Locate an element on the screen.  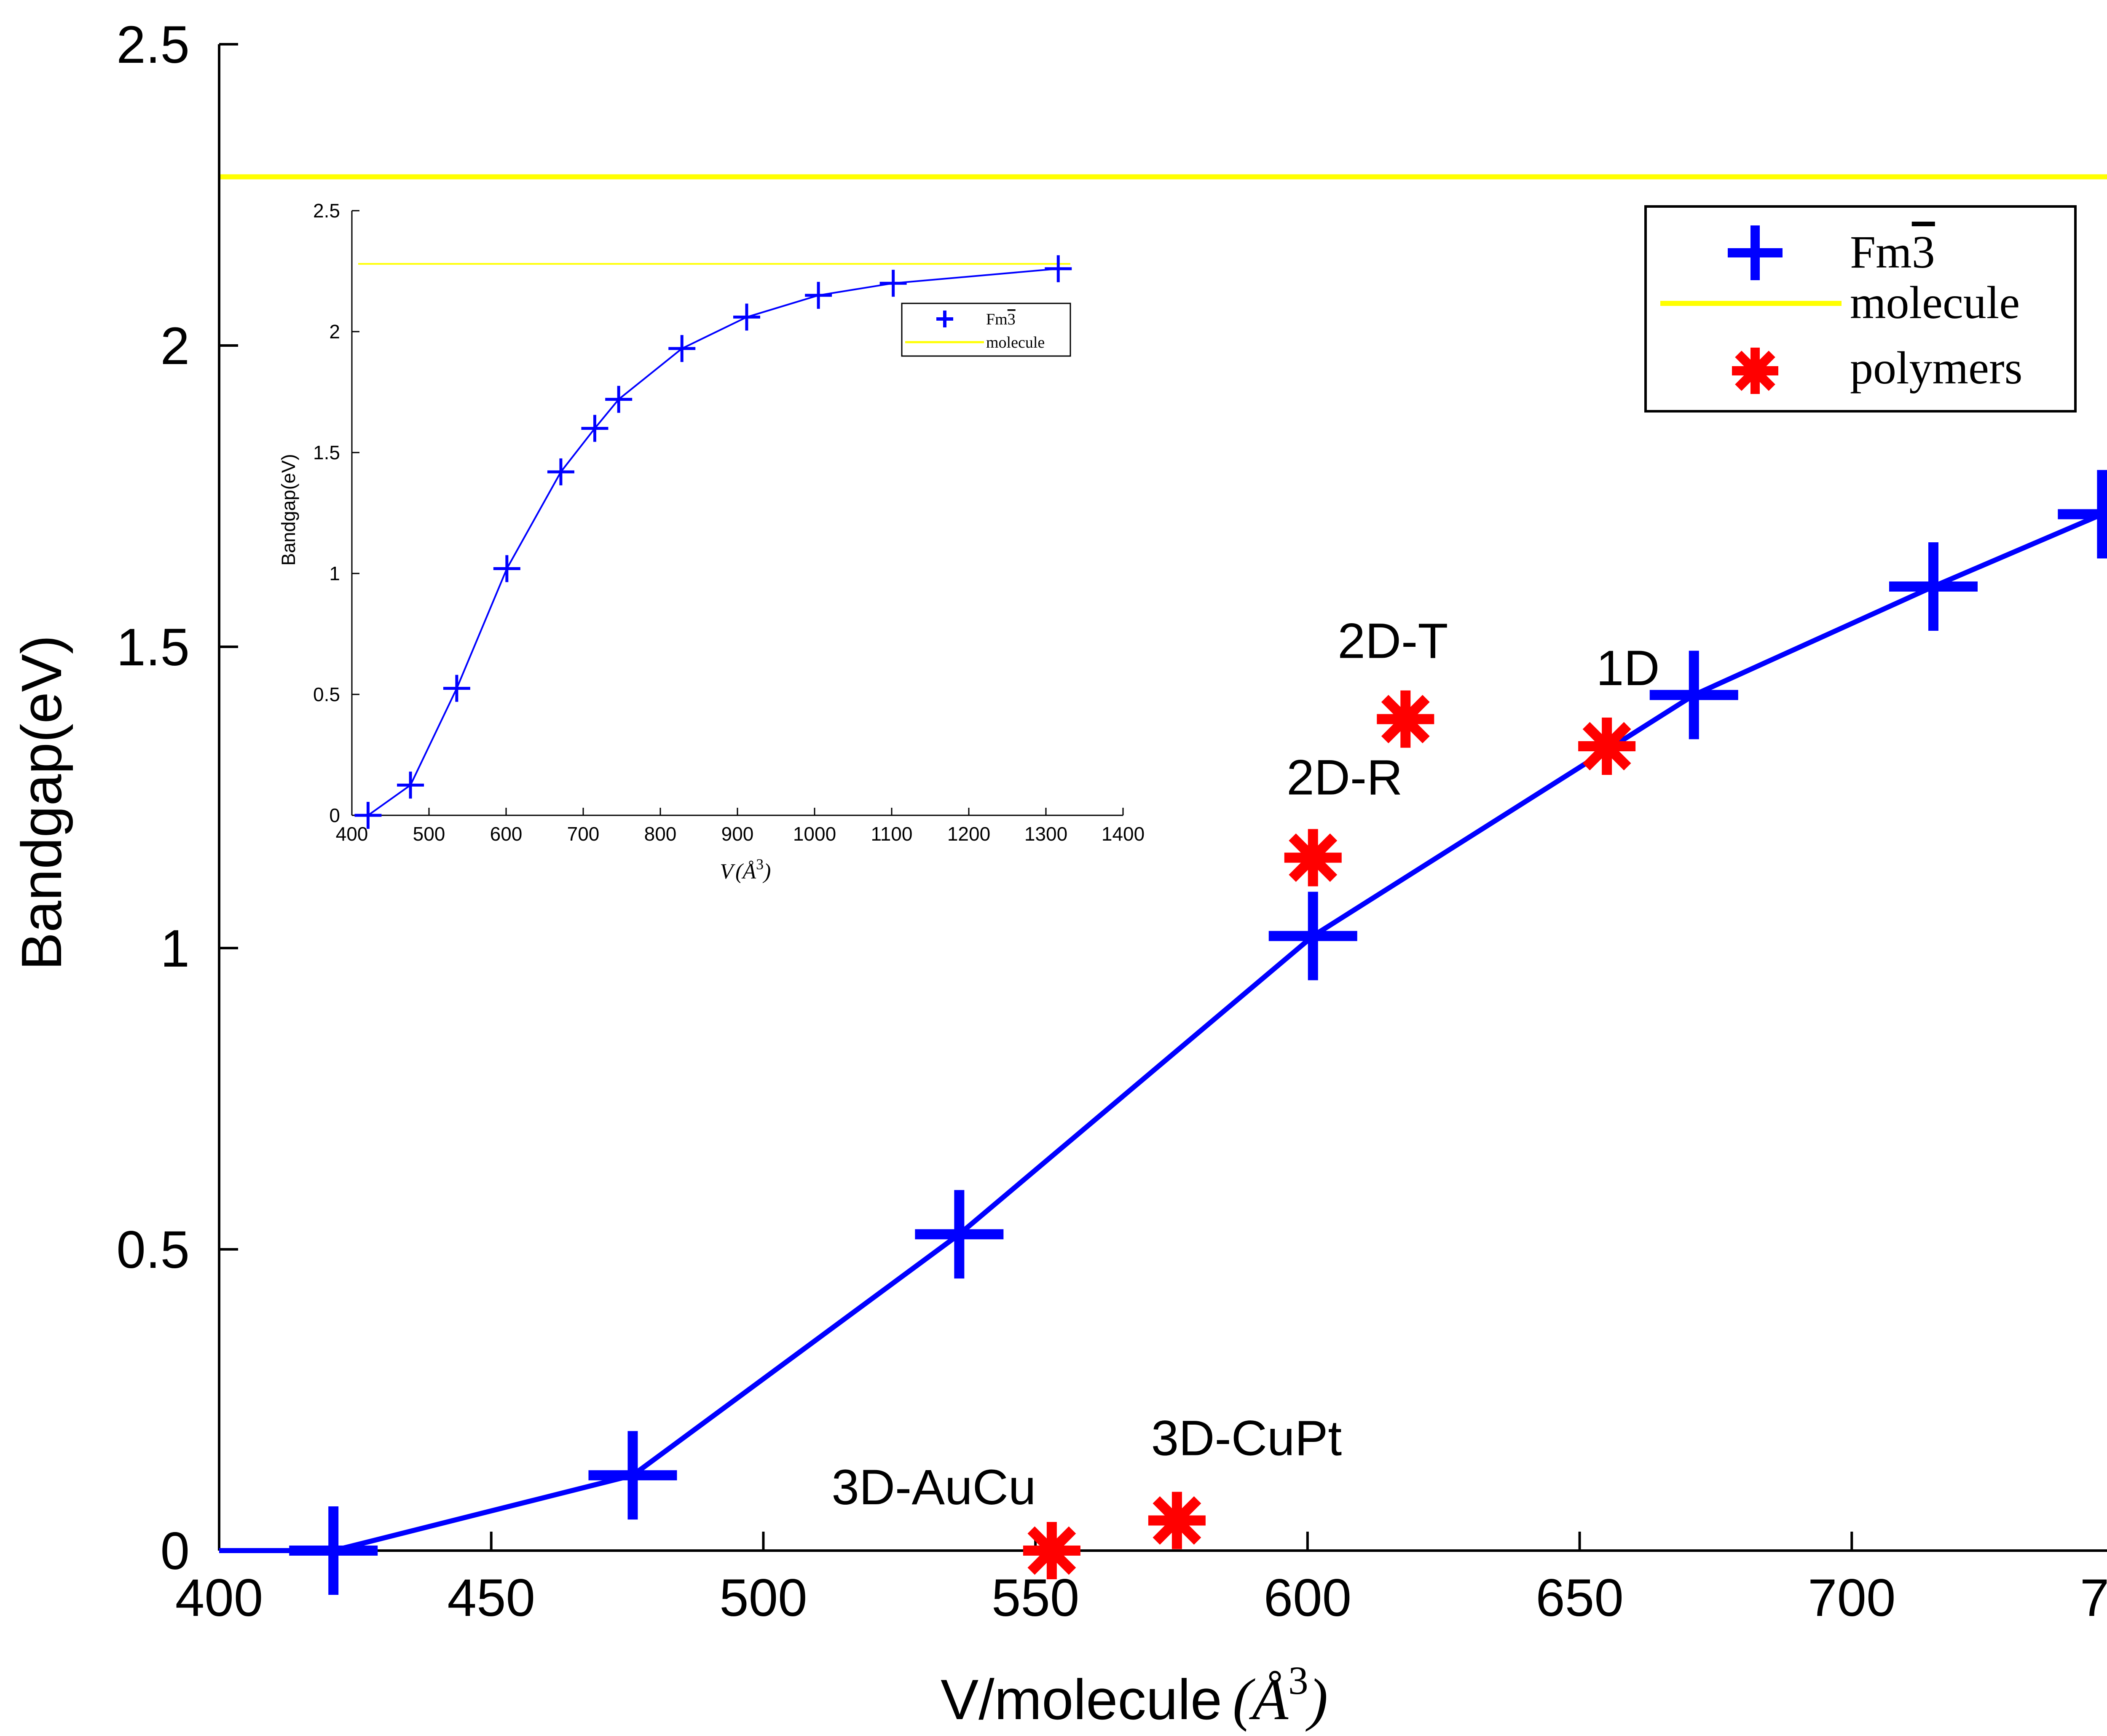
legend-polymers-marker is located at coordinates (1755, 371).